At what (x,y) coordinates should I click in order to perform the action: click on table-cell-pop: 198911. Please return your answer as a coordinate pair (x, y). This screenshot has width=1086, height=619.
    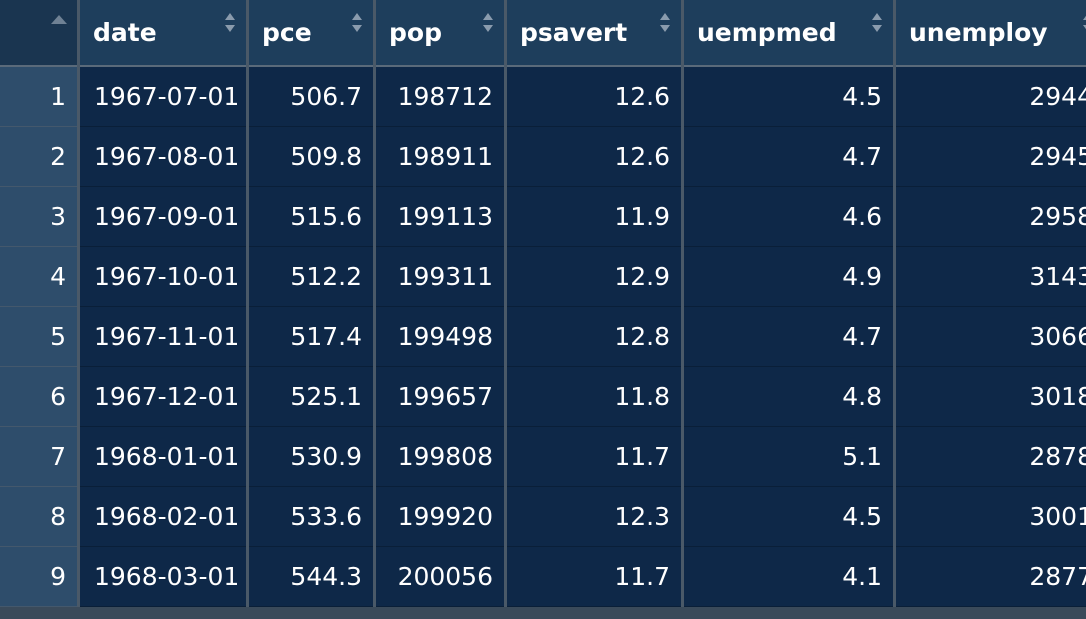
    Looking at the image, I should click on (440, 157).